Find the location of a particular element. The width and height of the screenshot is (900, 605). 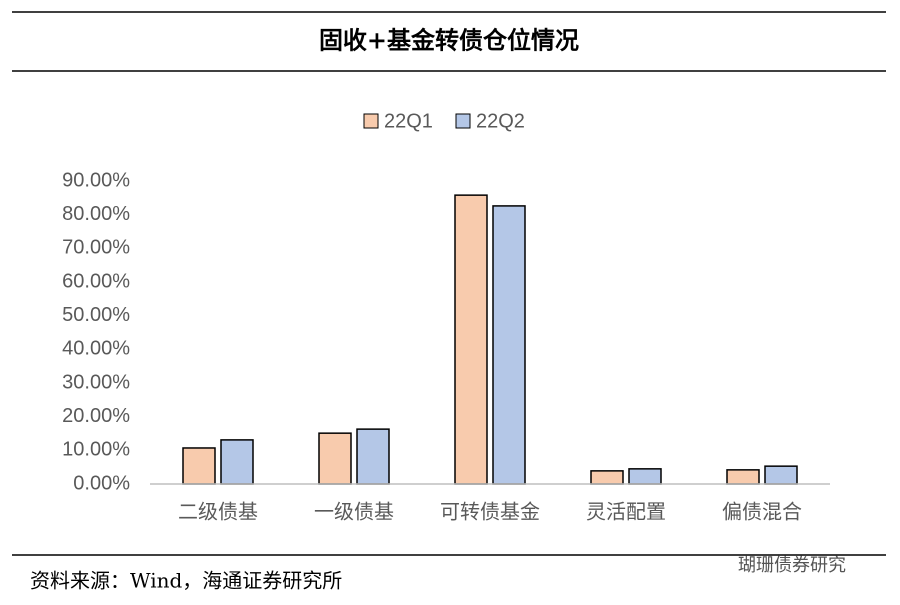

y-tick-label: 40.00% is located at coordinates (96, 349).